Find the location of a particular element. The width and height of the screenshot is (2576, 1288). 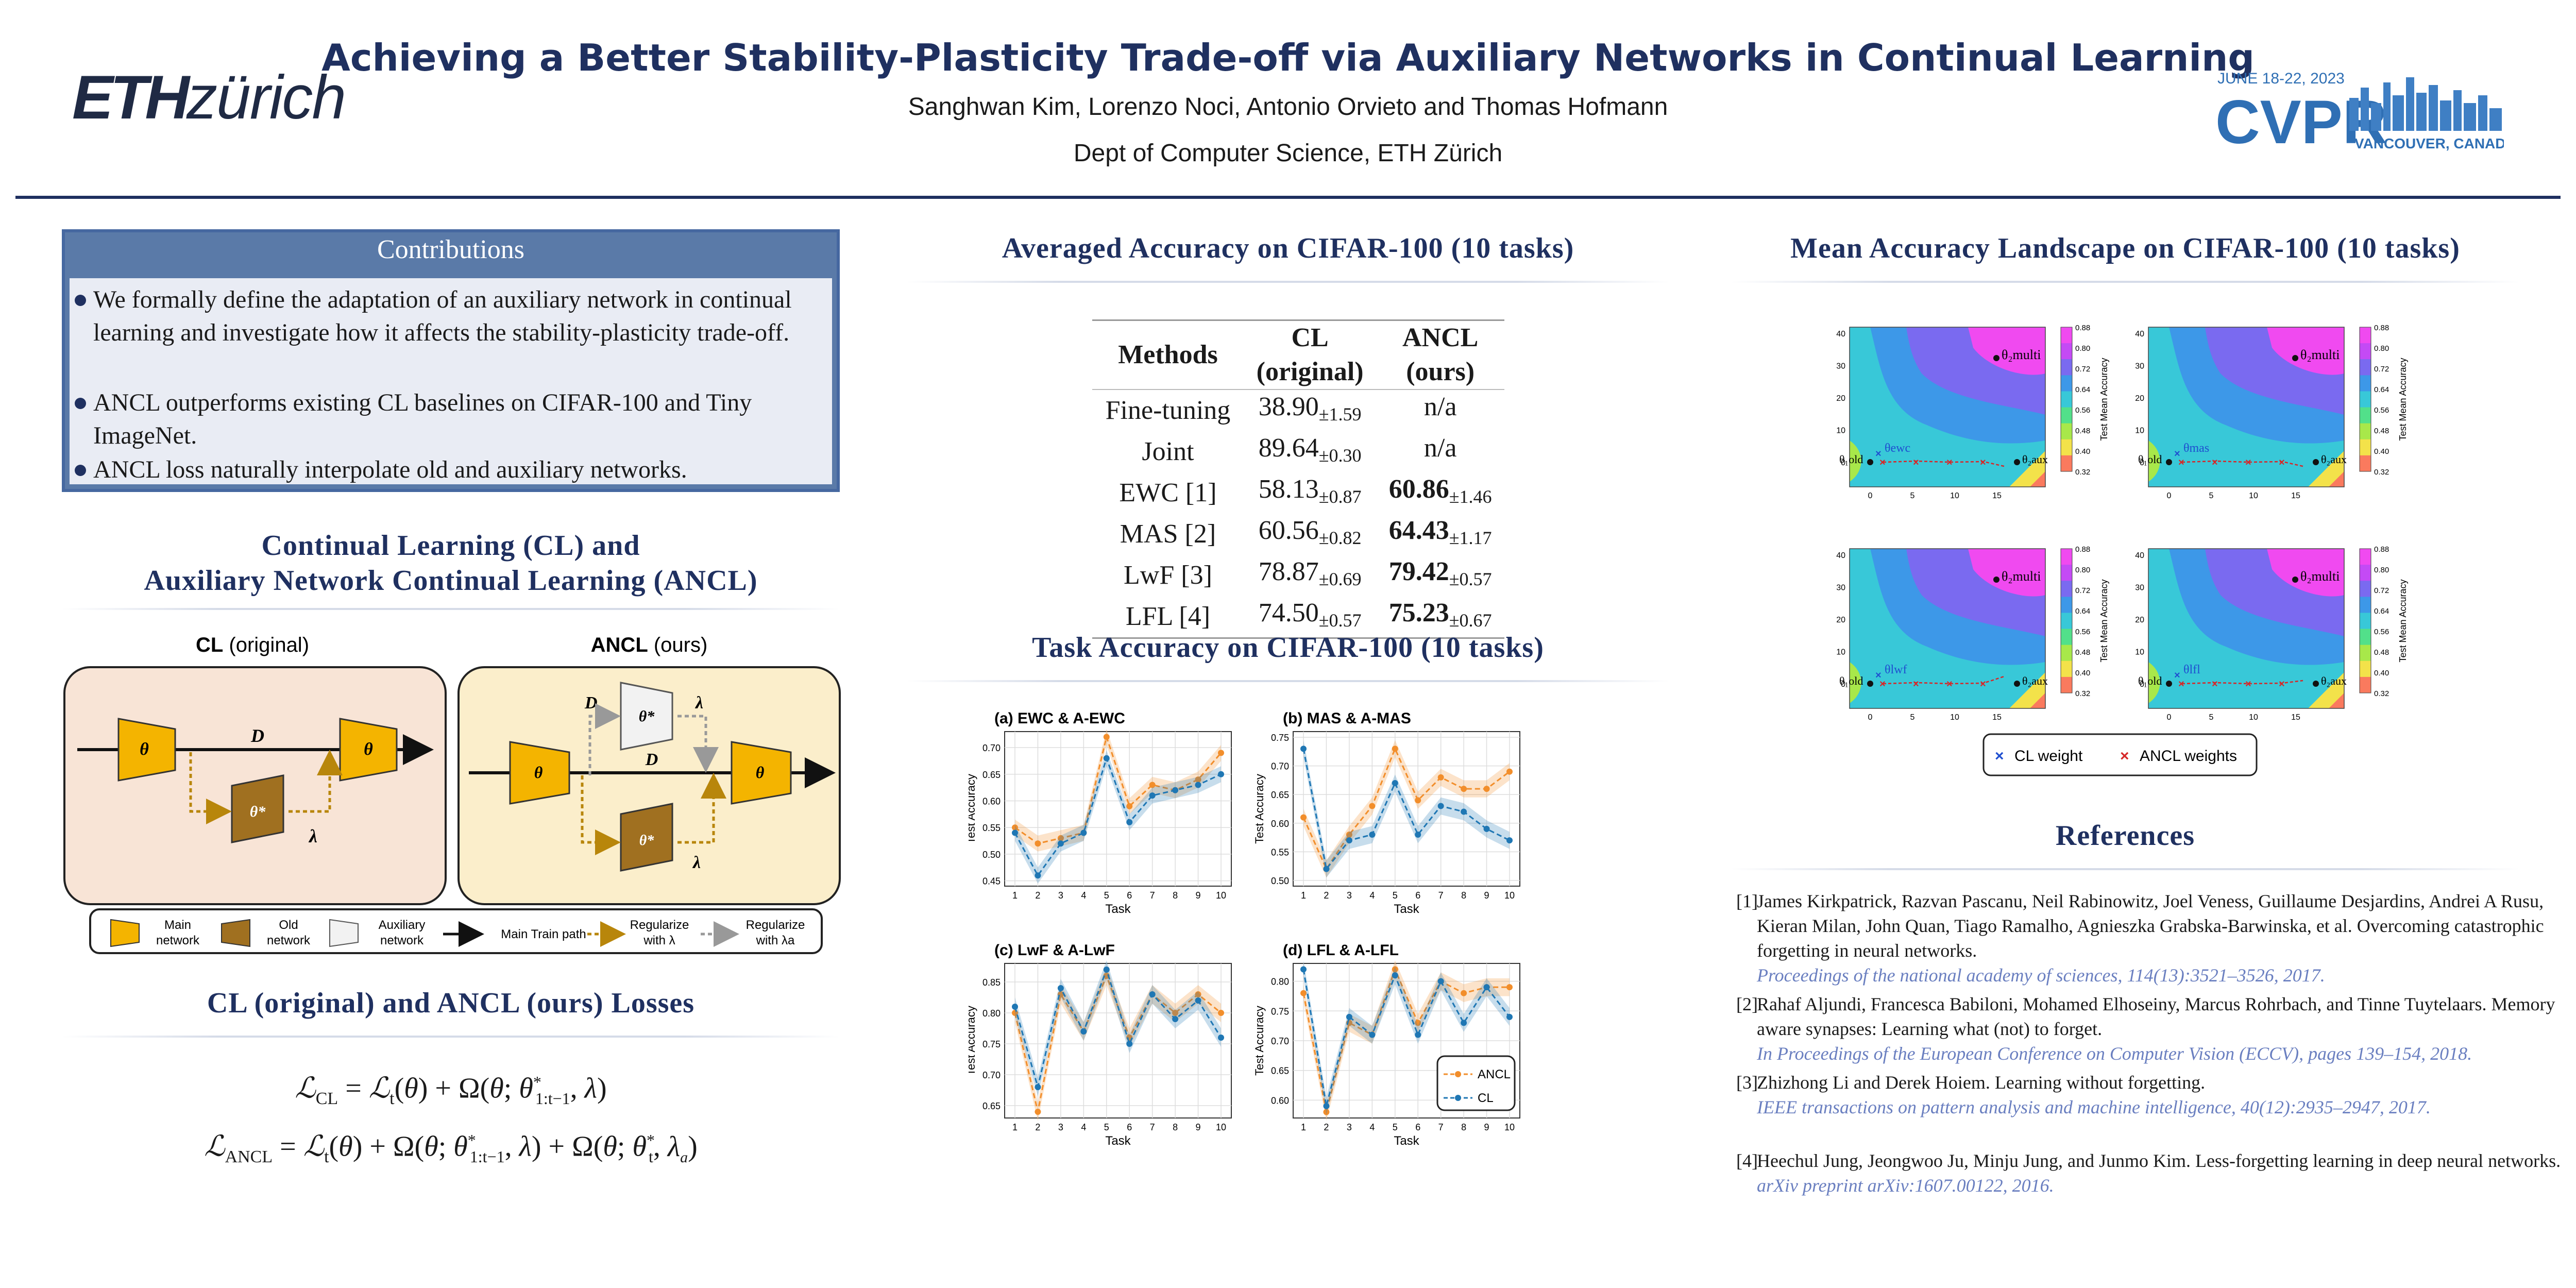

svg-text: Main is located at coordinates (177, 925).